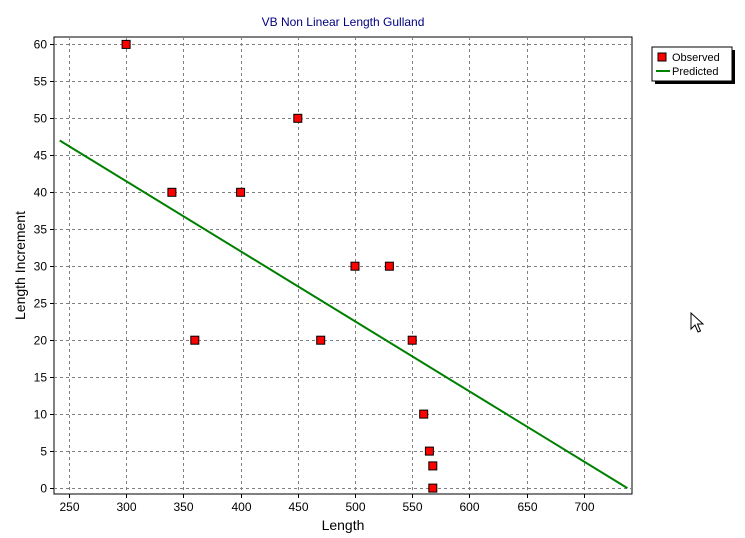 This screenshot has height=538, width=745. Describe the element at coordinates (41, 267) in the screenshot. I see `y-tick-label: 30` at that location.